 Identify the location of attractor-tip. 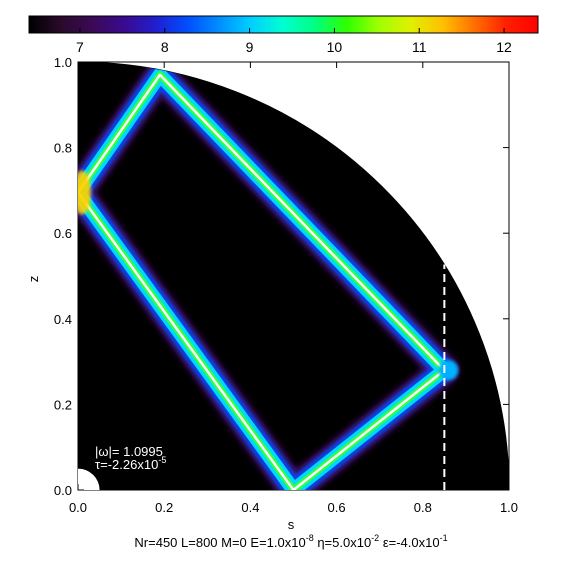
(448, 370).